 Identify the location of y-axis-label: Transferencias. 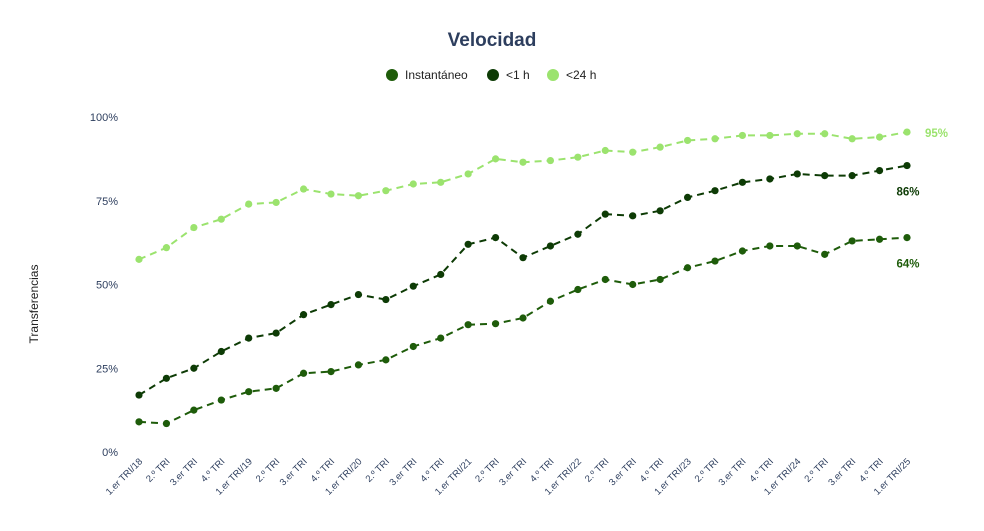
(34, 304).